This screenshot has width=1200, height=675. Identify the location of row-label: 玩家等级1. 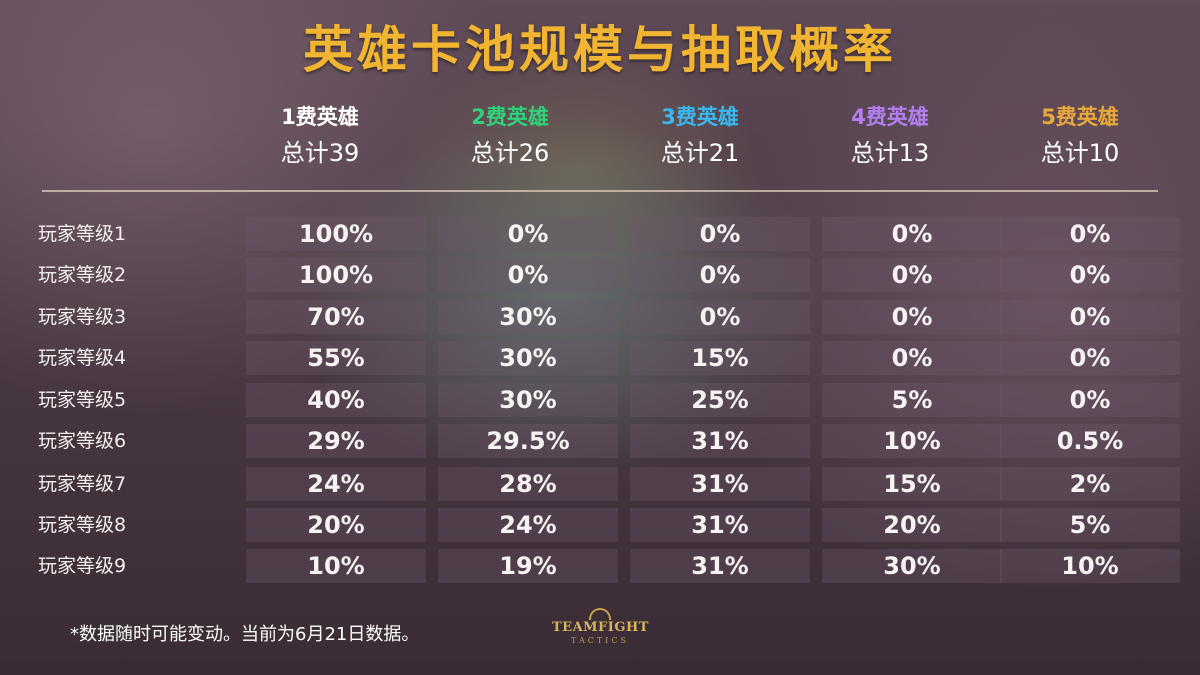
(82, 234).